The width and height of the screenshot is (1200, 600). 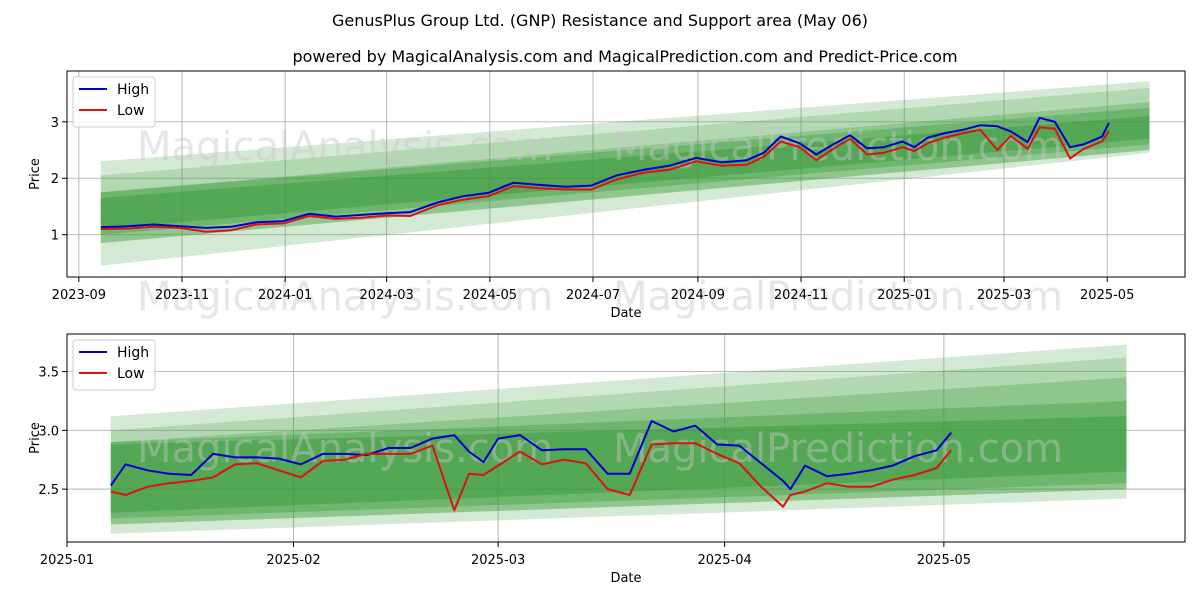 I want to click on x-tick-label: 2024-01, so click(x=285, y=295).